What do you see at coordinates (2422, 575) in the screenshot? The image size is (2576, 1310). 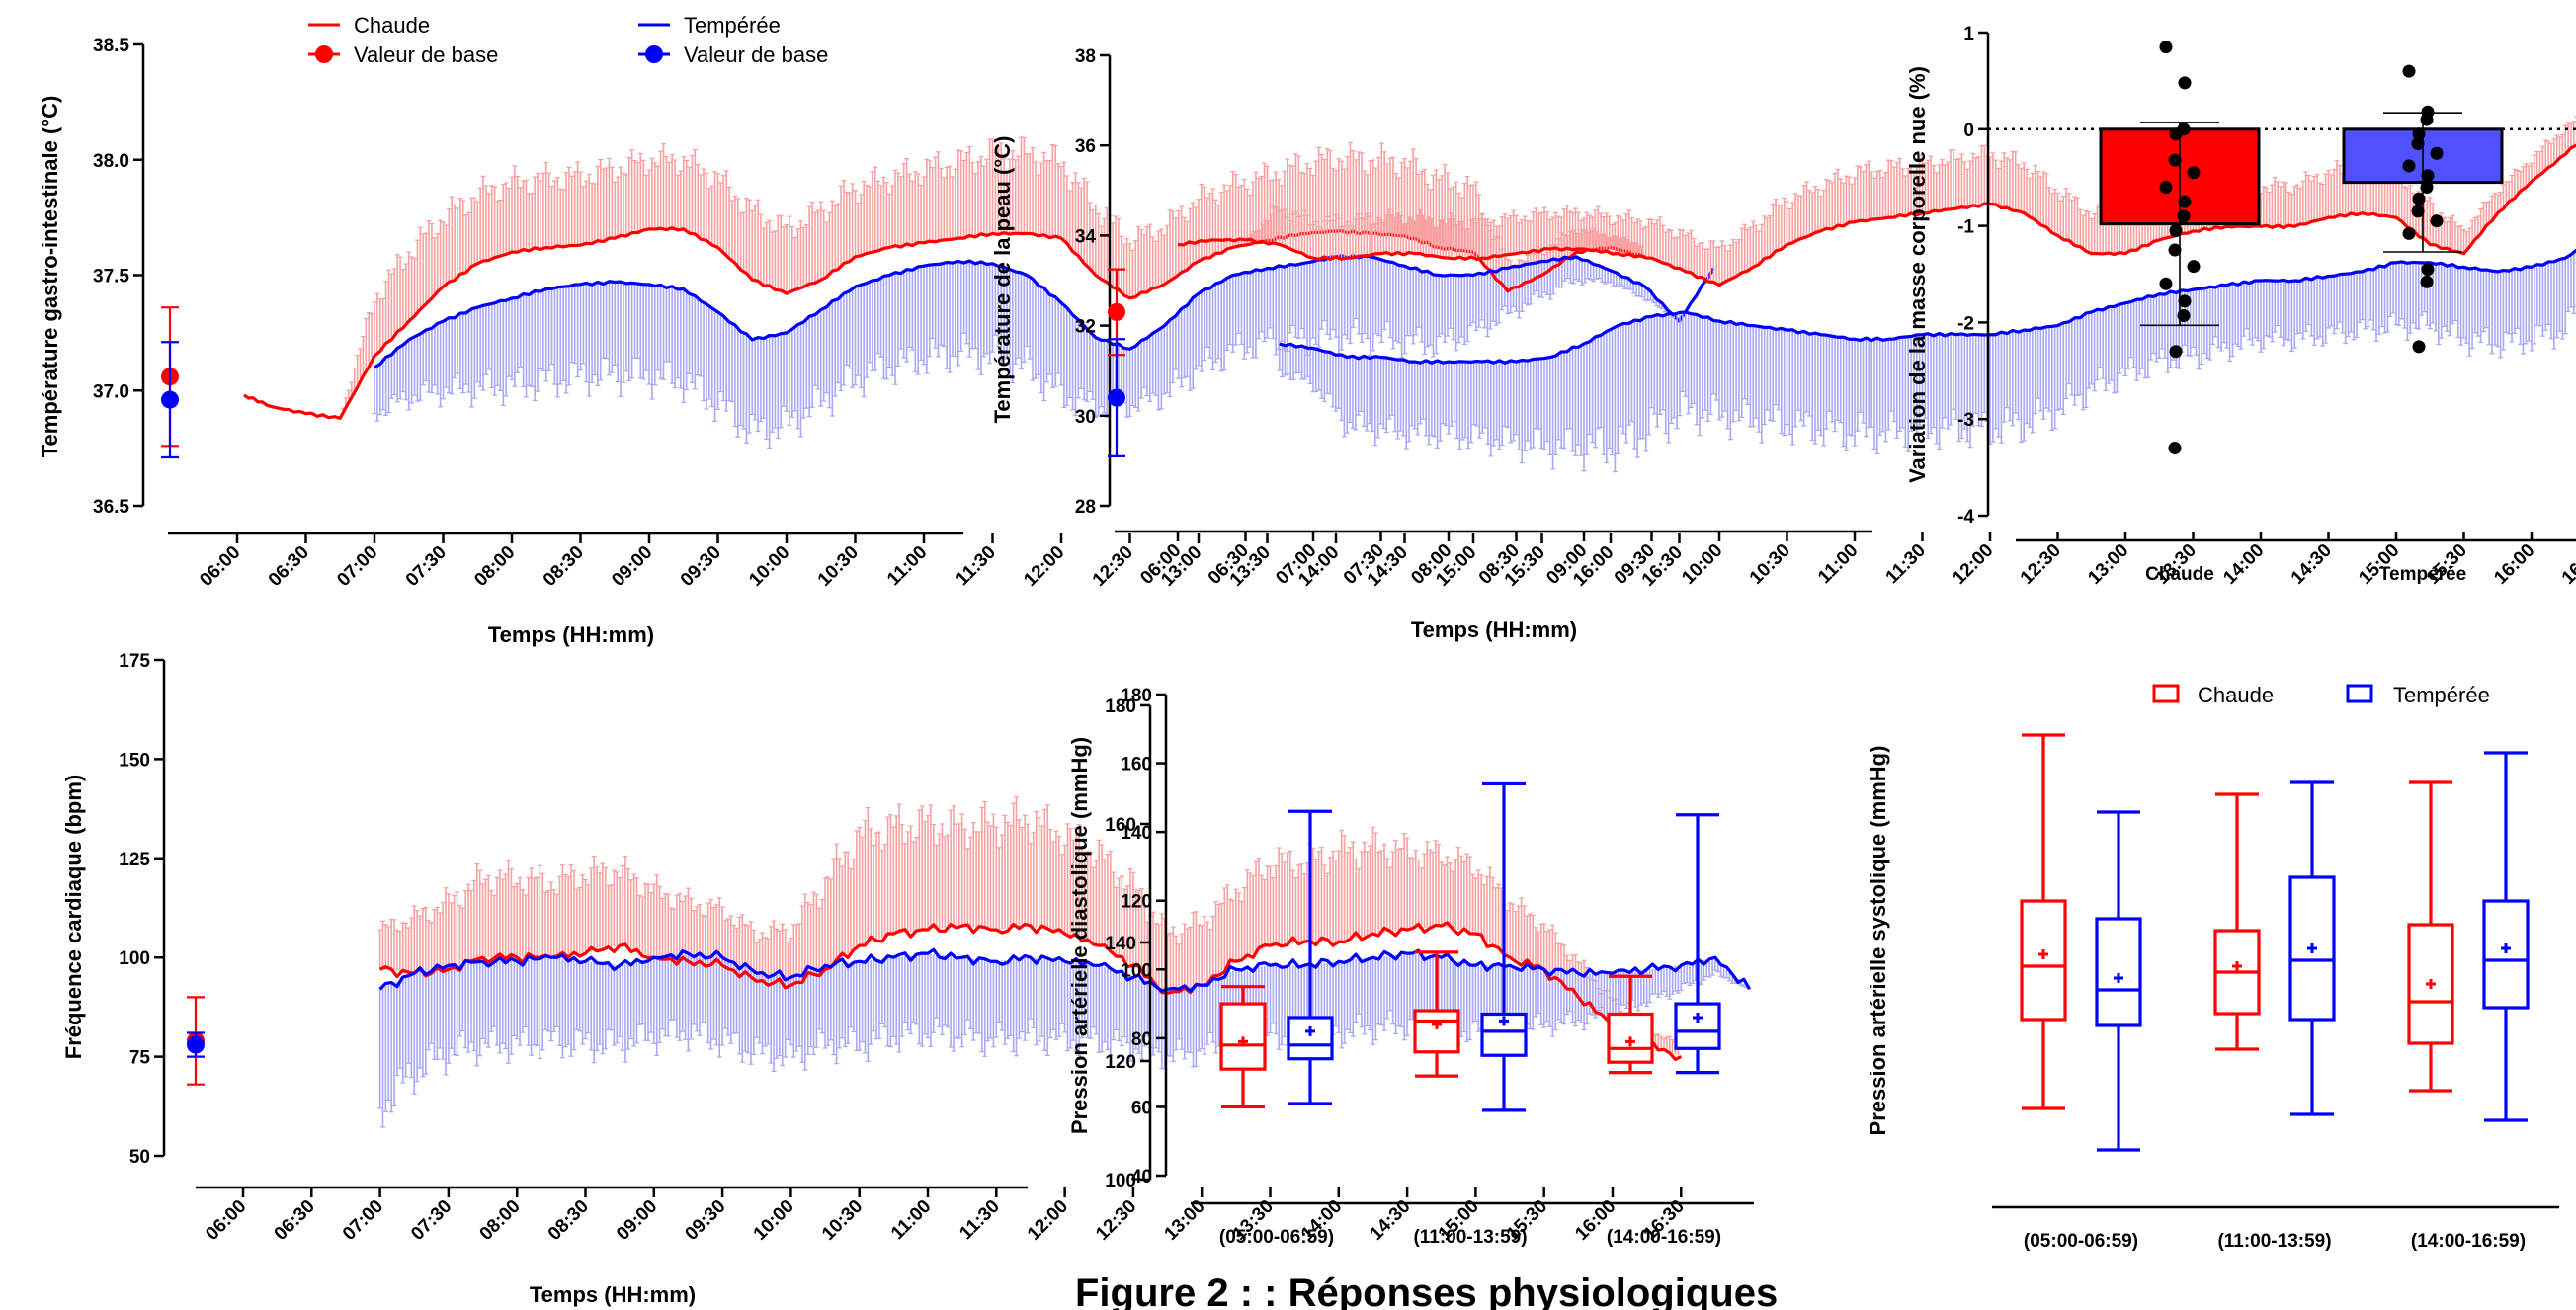 I see `x-category-label: Tempérée` at bounding box center [2422, 575].